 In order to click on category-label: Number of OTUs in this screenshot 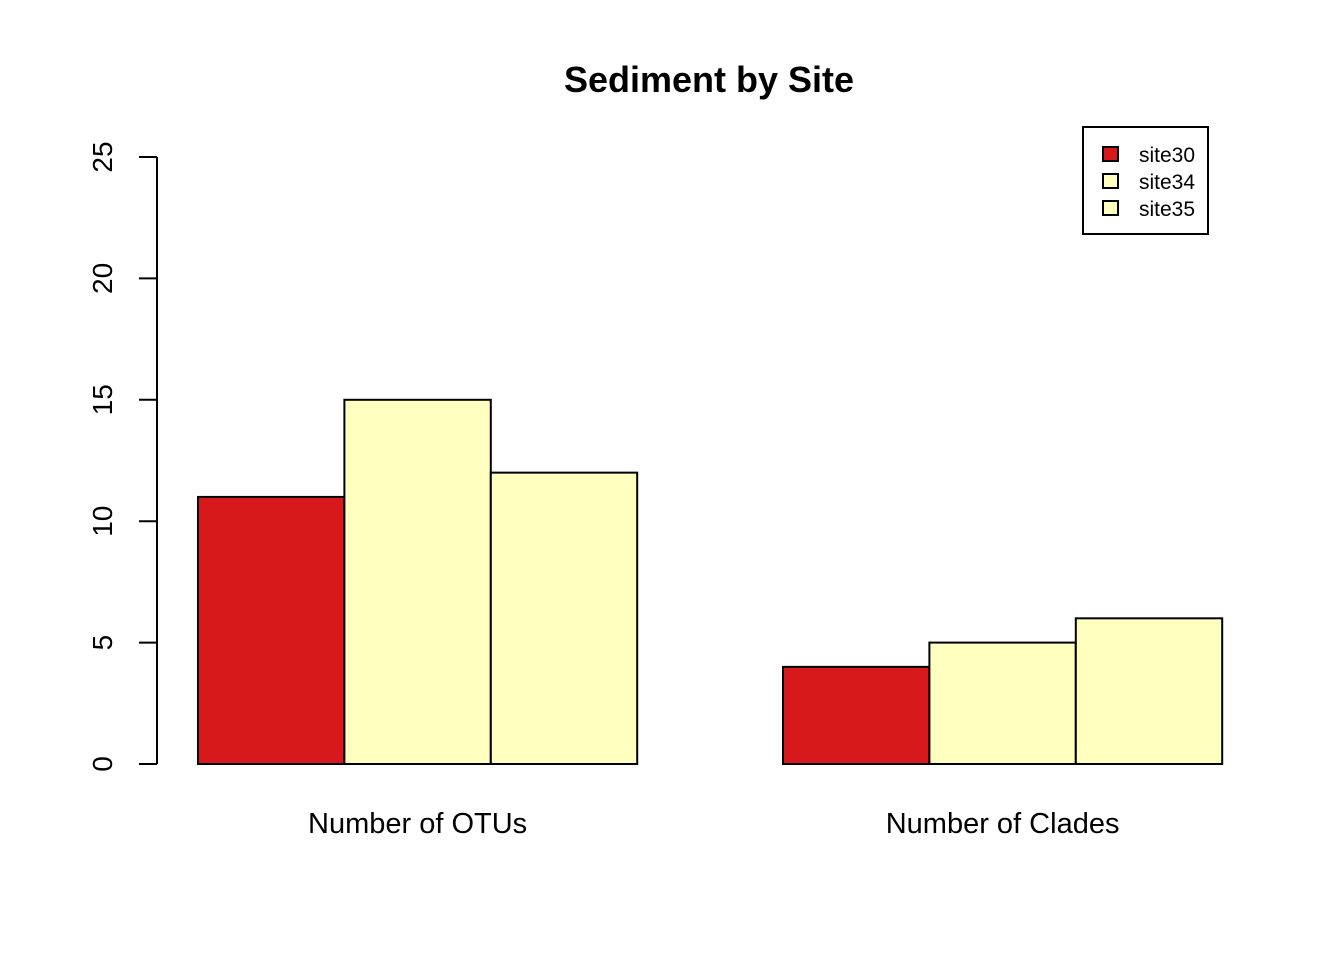, I will do `click(417, 824)`.